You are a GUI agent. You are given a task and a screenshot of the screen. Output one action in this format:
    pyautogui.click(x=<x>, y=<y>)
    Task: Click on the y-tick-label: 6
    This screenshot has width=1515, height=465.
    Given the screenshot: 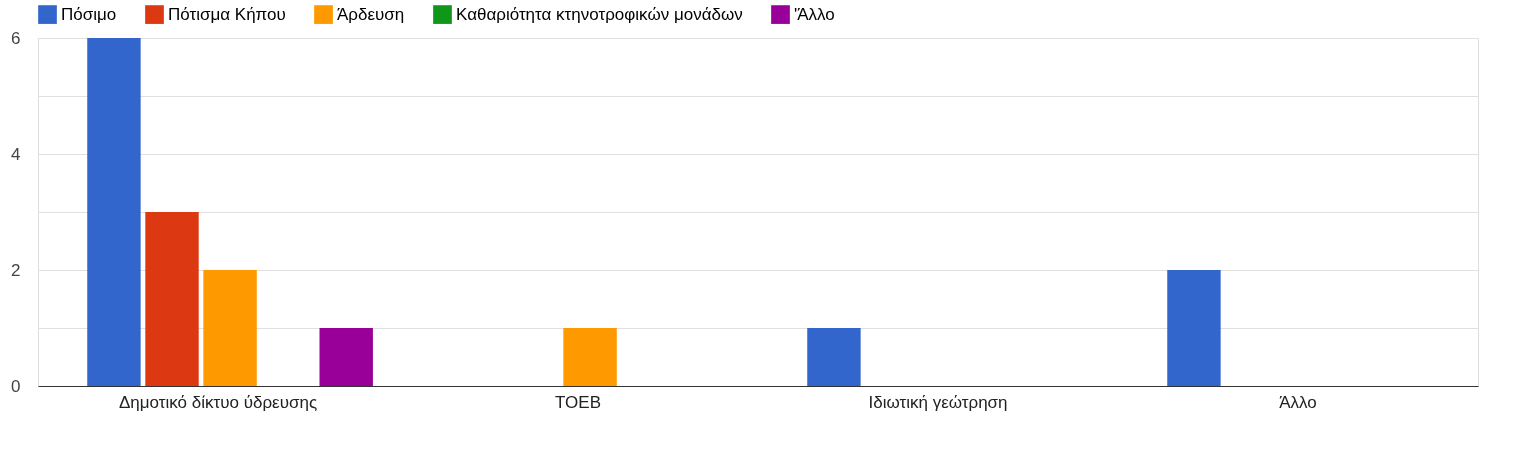 What is the action you would take?
    pyautogui.click(x=16, y=38)
    